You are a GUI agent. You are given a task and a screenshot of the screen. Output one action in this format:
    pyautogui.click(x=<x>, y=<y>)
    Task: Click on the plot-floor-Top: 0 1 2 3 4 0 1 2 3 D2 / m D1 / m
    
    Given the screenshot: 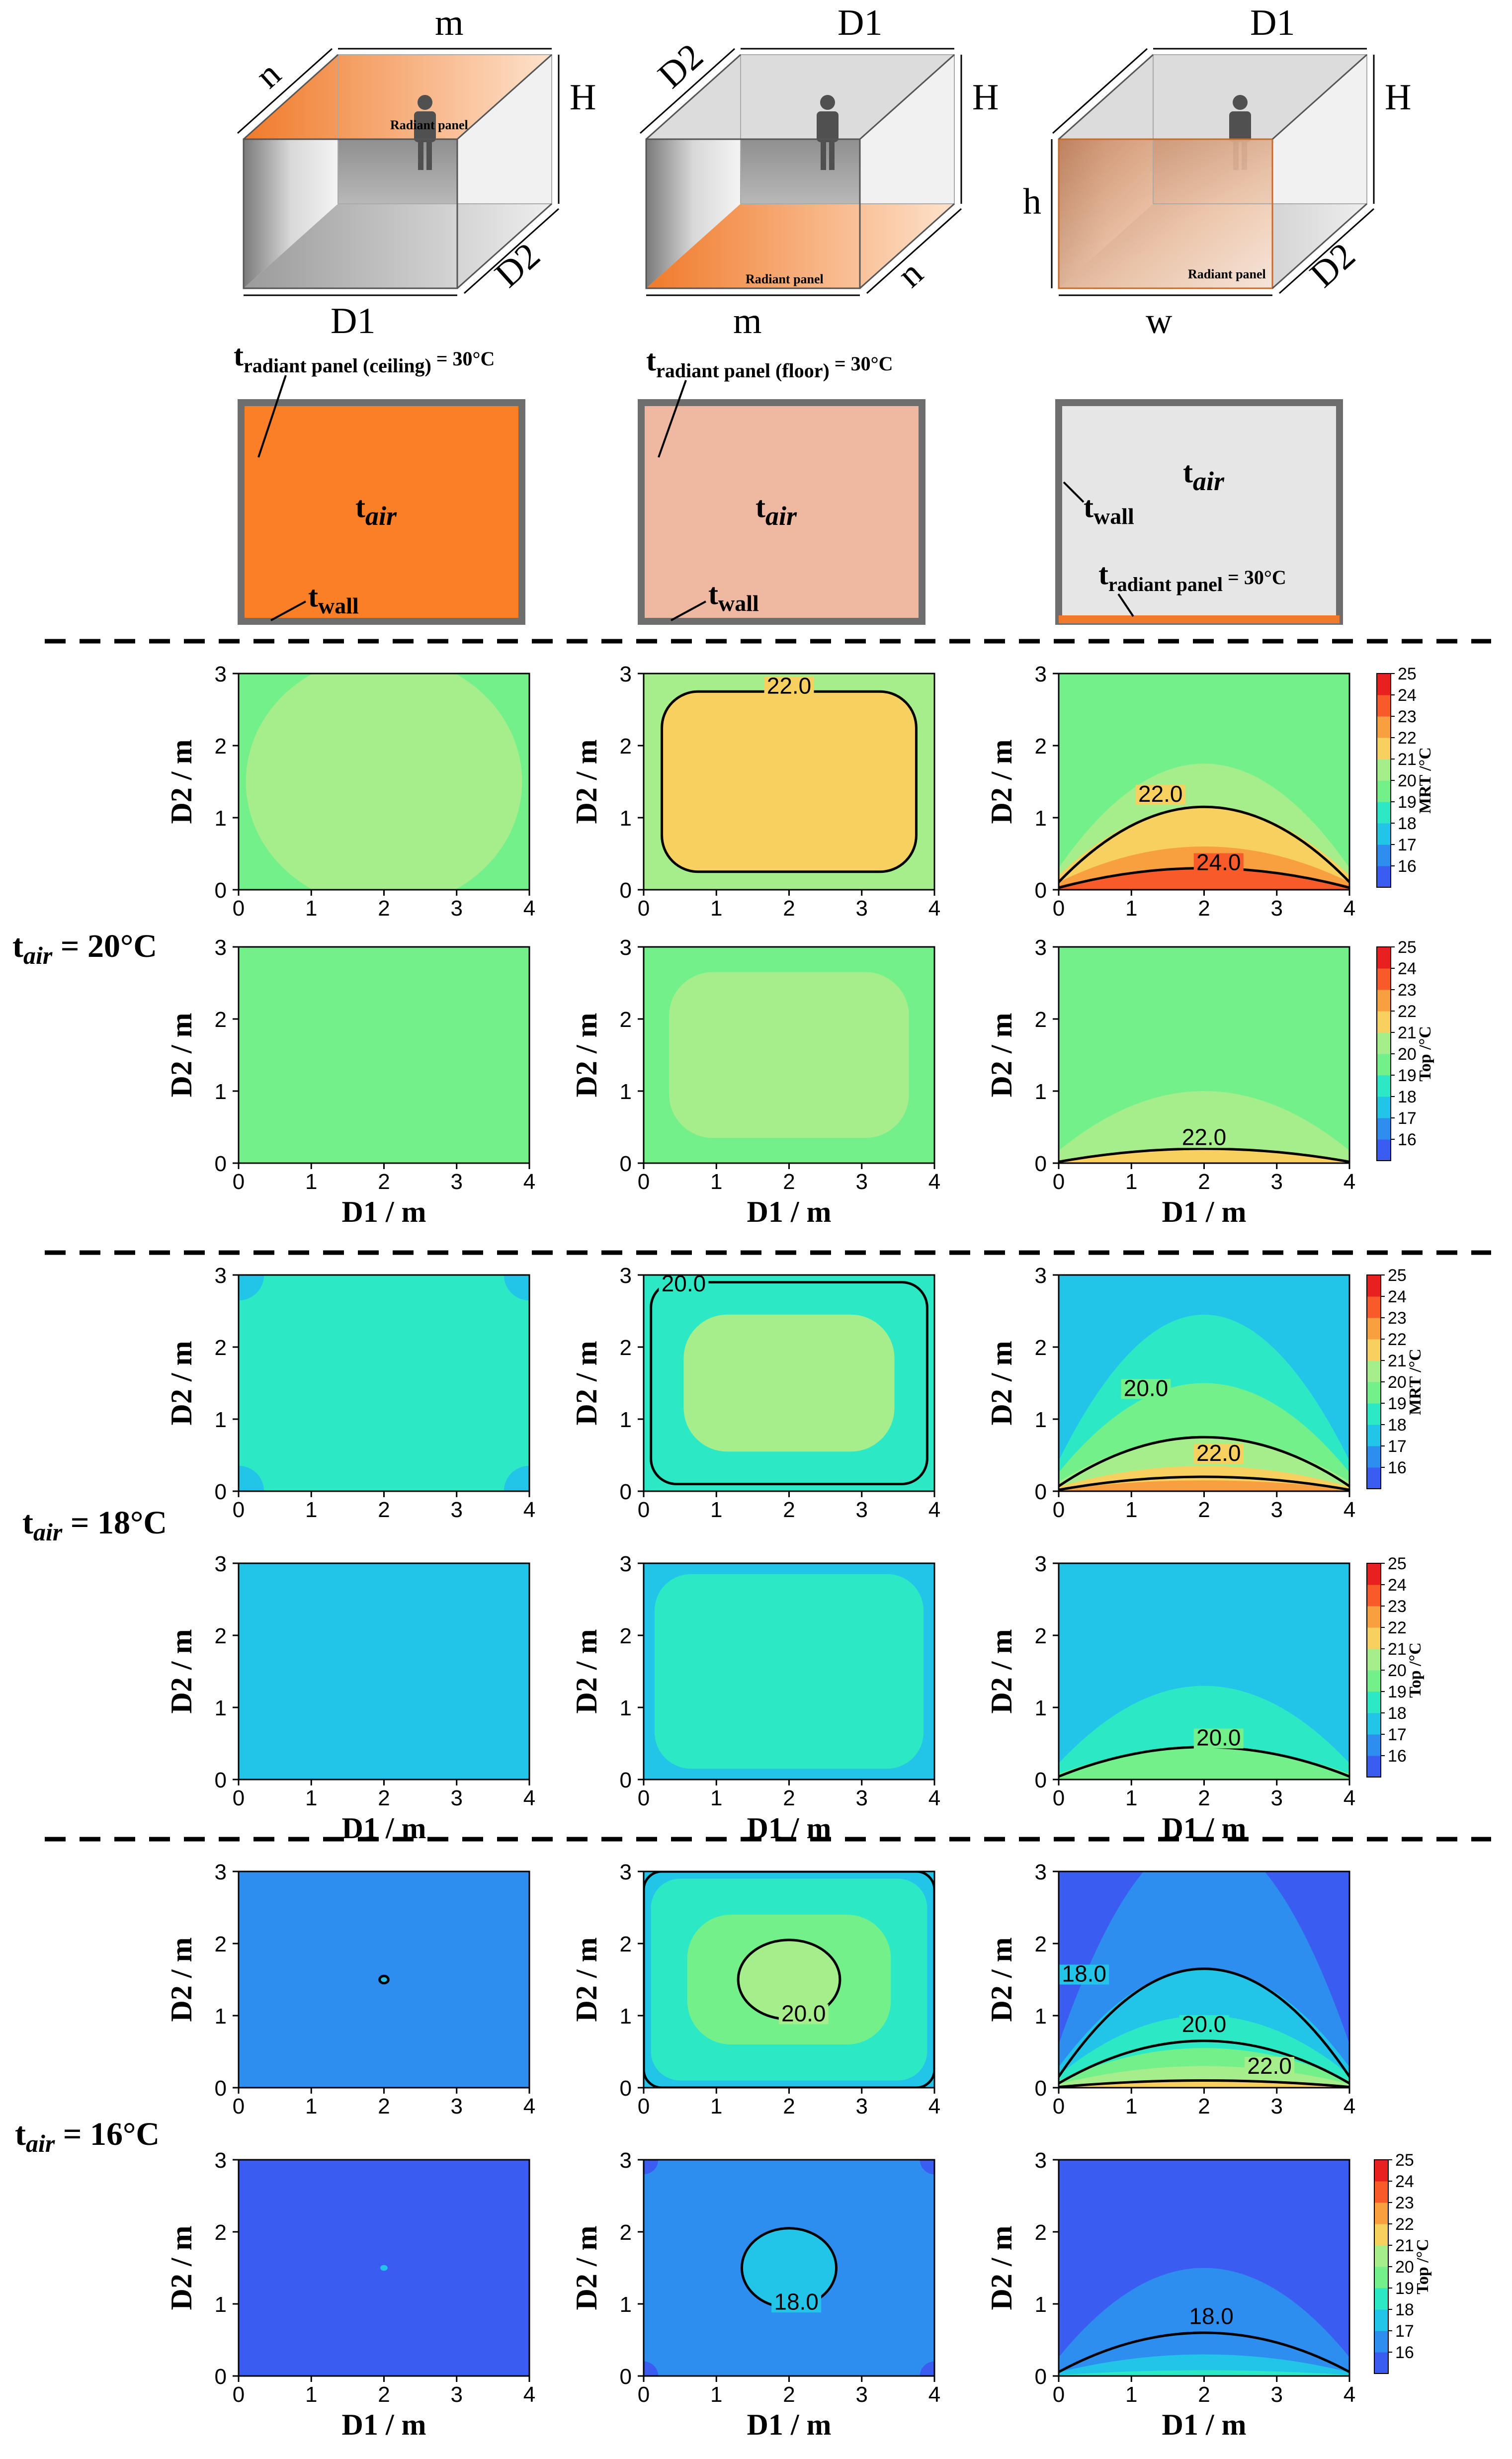 What is the action you would take?
    pyautogui.click(x=755, y=1081)
    